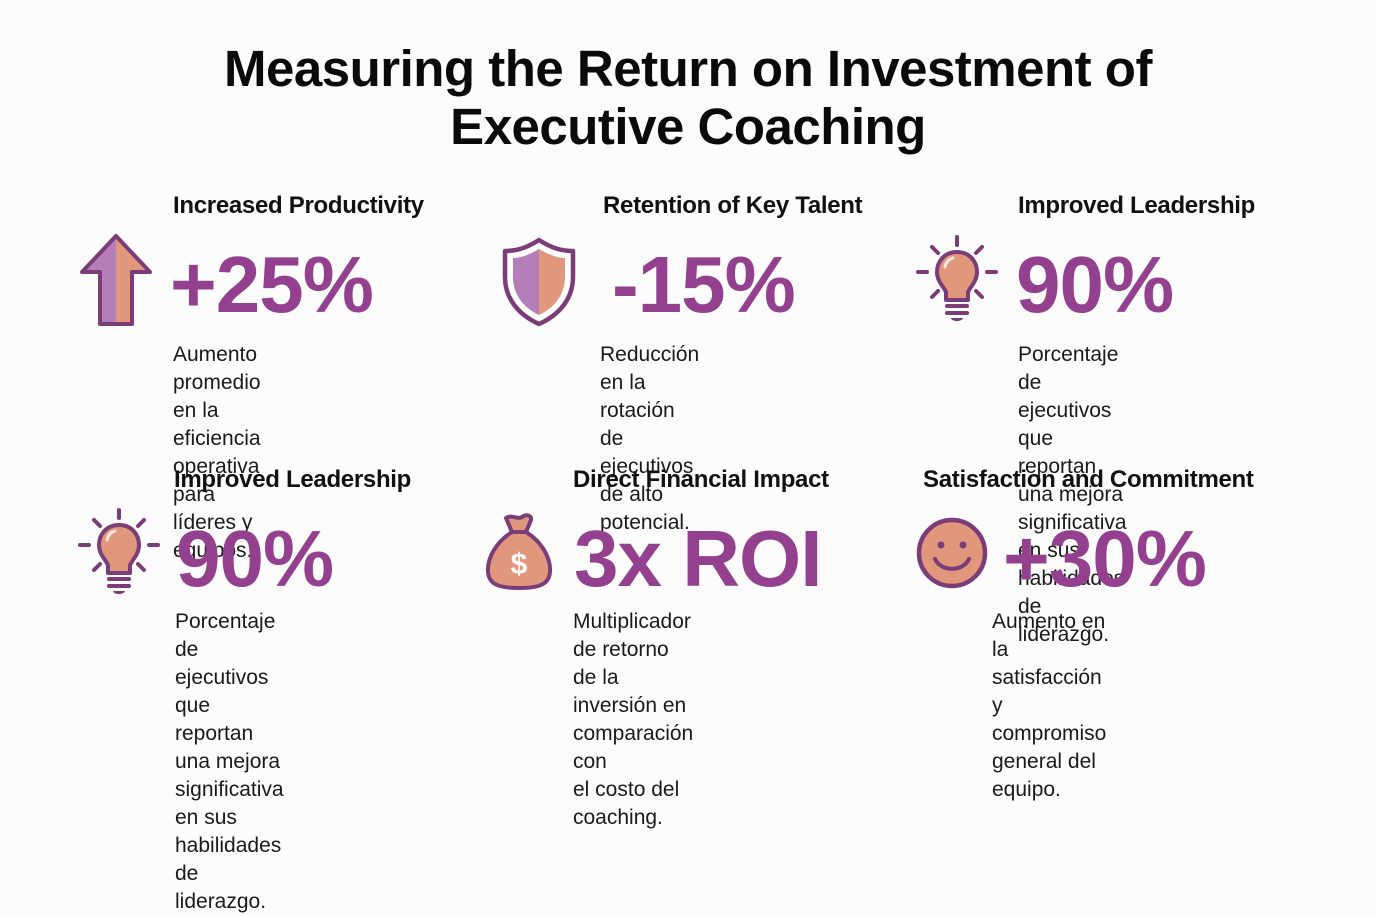 The image size is (1376, 916). What do you see at coordinates (116, 280) in the screenshot?
I see `up-arrow-icon` at bounding box center [116, 280].